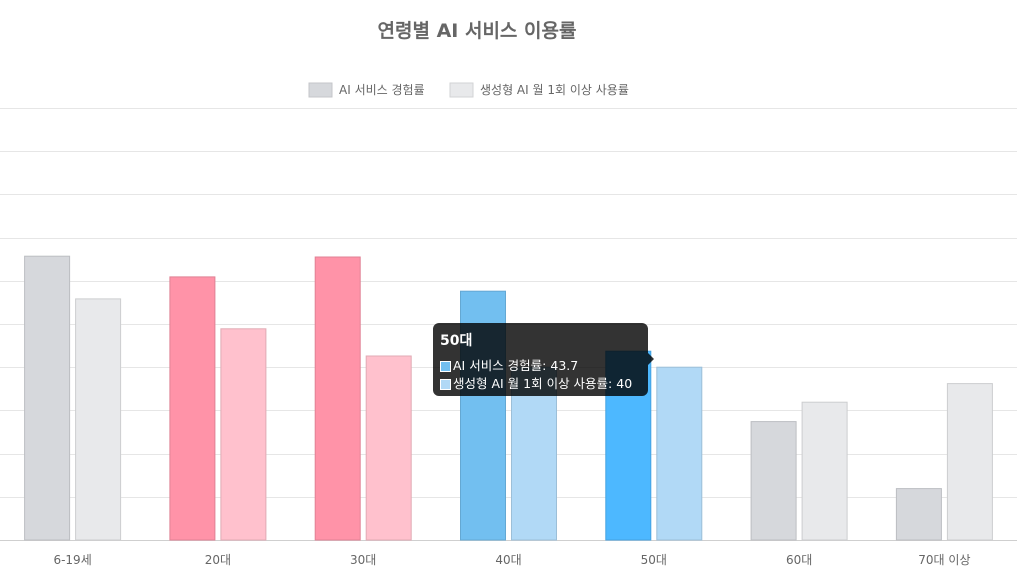 The height and width of the screenshot is (578, 1017). What do you see at coordinates (516, 365) in the screenshot?
I see `tooltip-row-label: AI 서비스 경험률: 43.7` at bounding box center [516, 365].